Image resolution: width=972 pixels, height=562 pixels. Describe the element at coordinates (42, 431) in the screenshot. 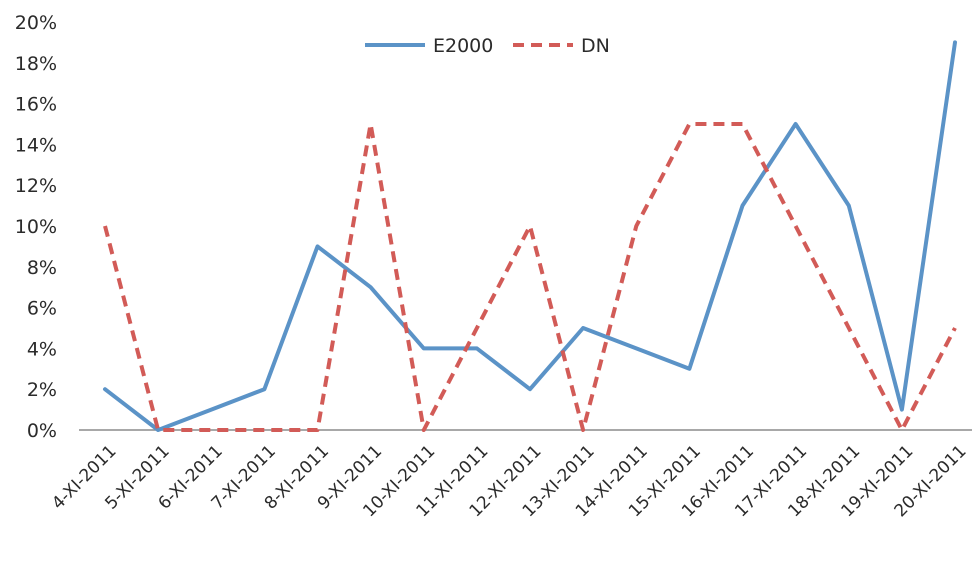

I see `y-tick-label: 0%` at that location.